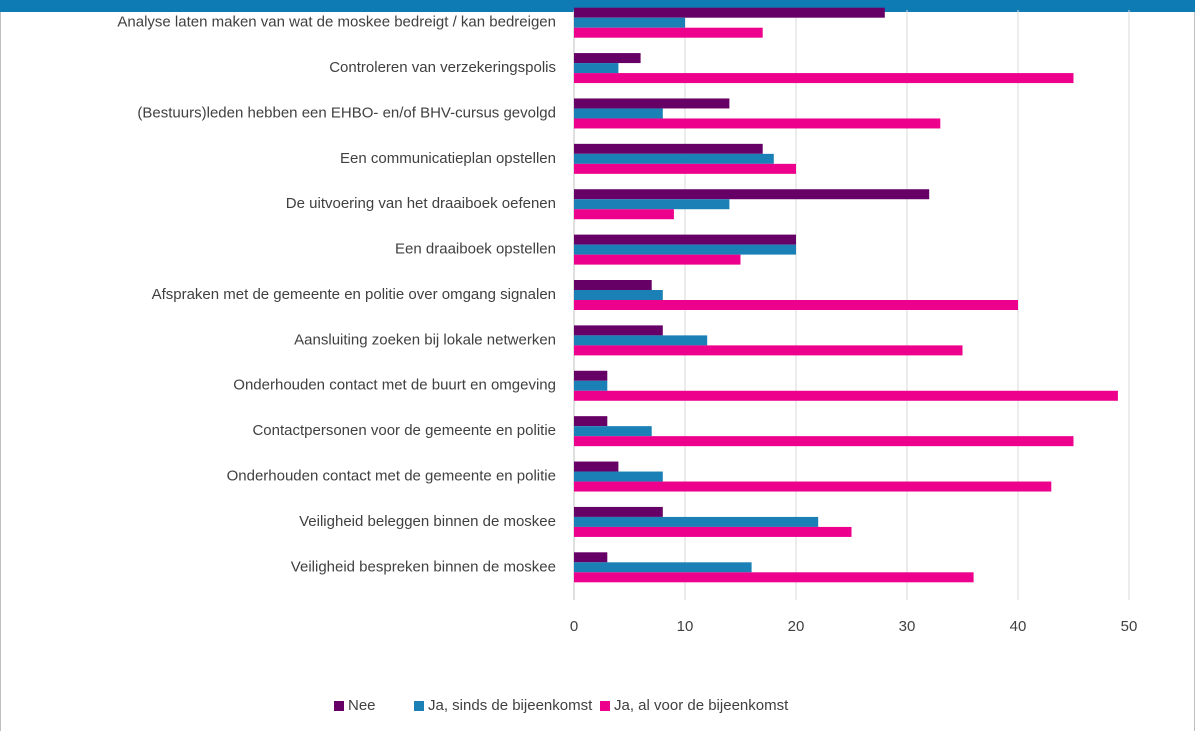  Describe the element at coordinates (685, 626) in the screenshot. I see `x-tick-label: 10` at that location.